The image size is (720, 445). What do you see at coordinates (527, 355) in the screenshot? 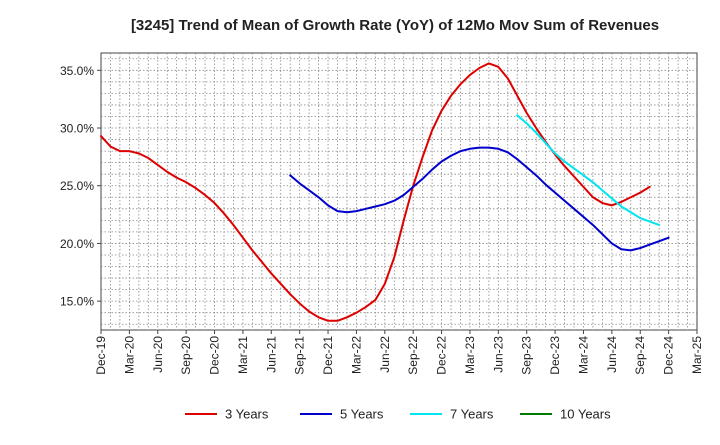
I see `x-tick-label: Sep-23` at bounding box center [527, 355].